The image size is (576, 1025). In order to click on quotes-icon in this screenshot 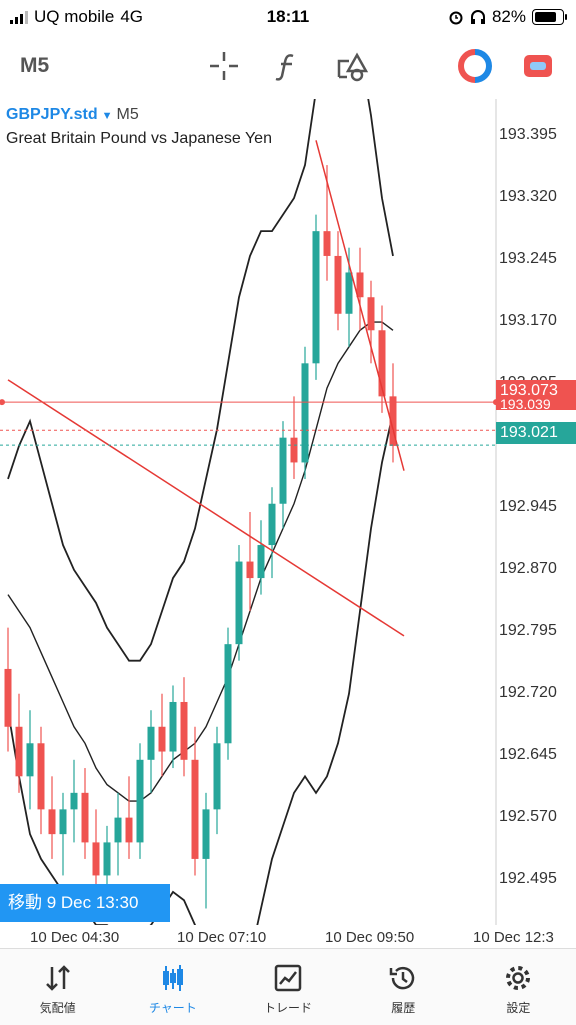, I will do `click(57, 978)`.